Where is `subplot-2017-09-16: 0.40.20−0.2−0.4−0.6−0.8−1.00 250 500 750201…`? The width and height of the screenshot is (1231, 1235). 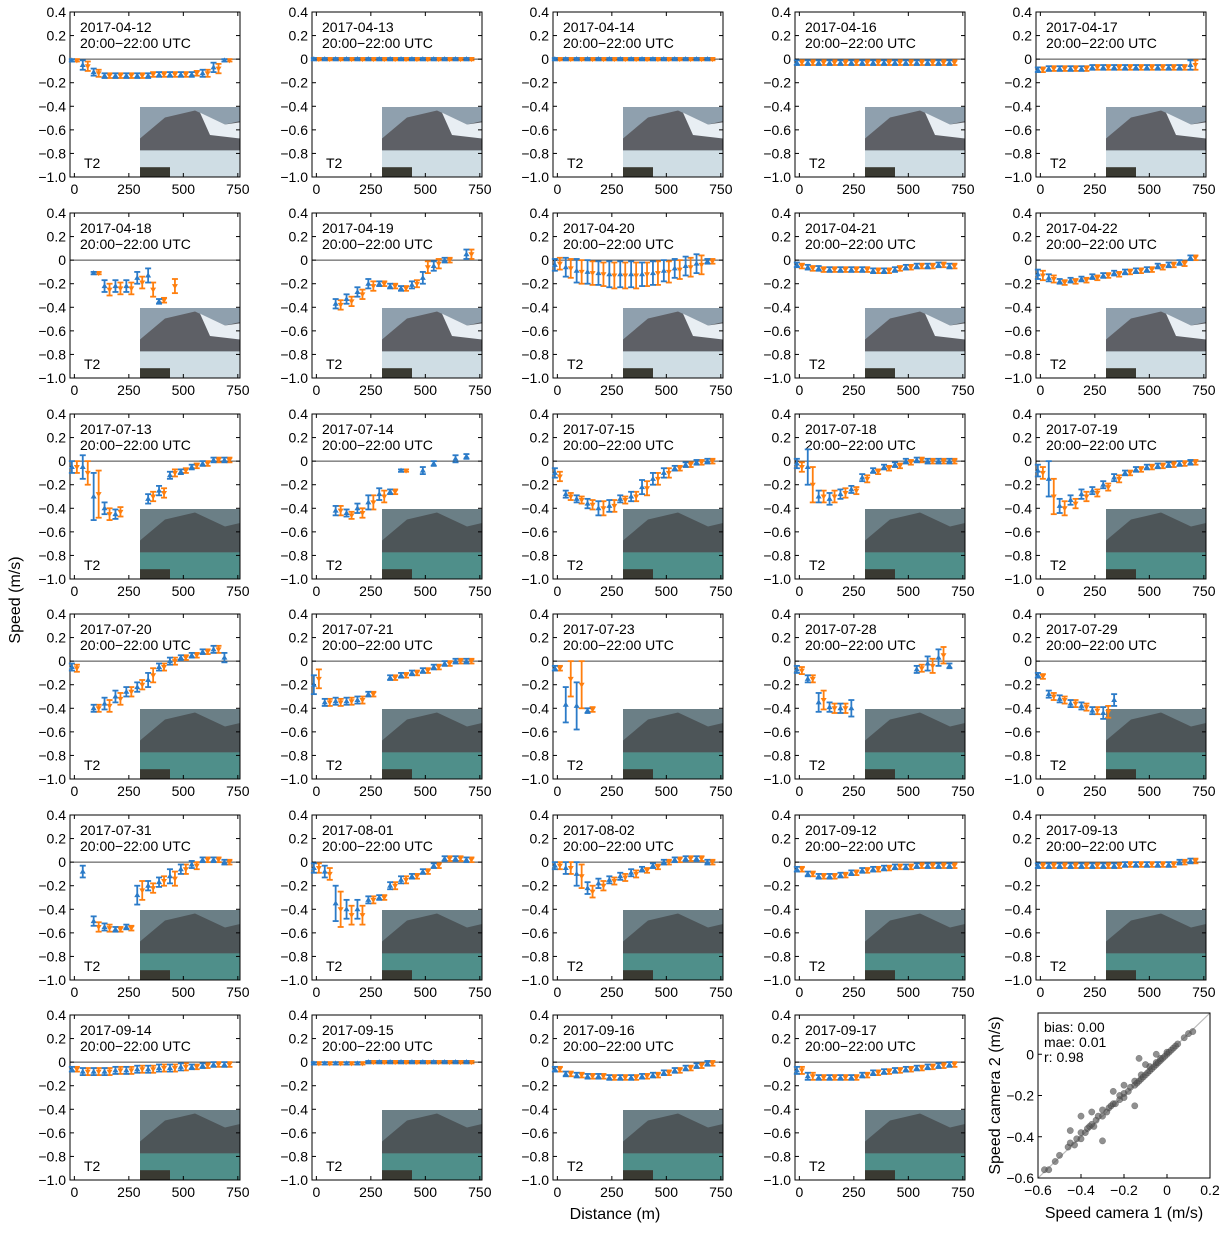 subplot-2017-09-16: 0.40.20−0.2−0.4−0.6−0.8−1.00 250 500 750201… is located at coordinates (626, 1103).